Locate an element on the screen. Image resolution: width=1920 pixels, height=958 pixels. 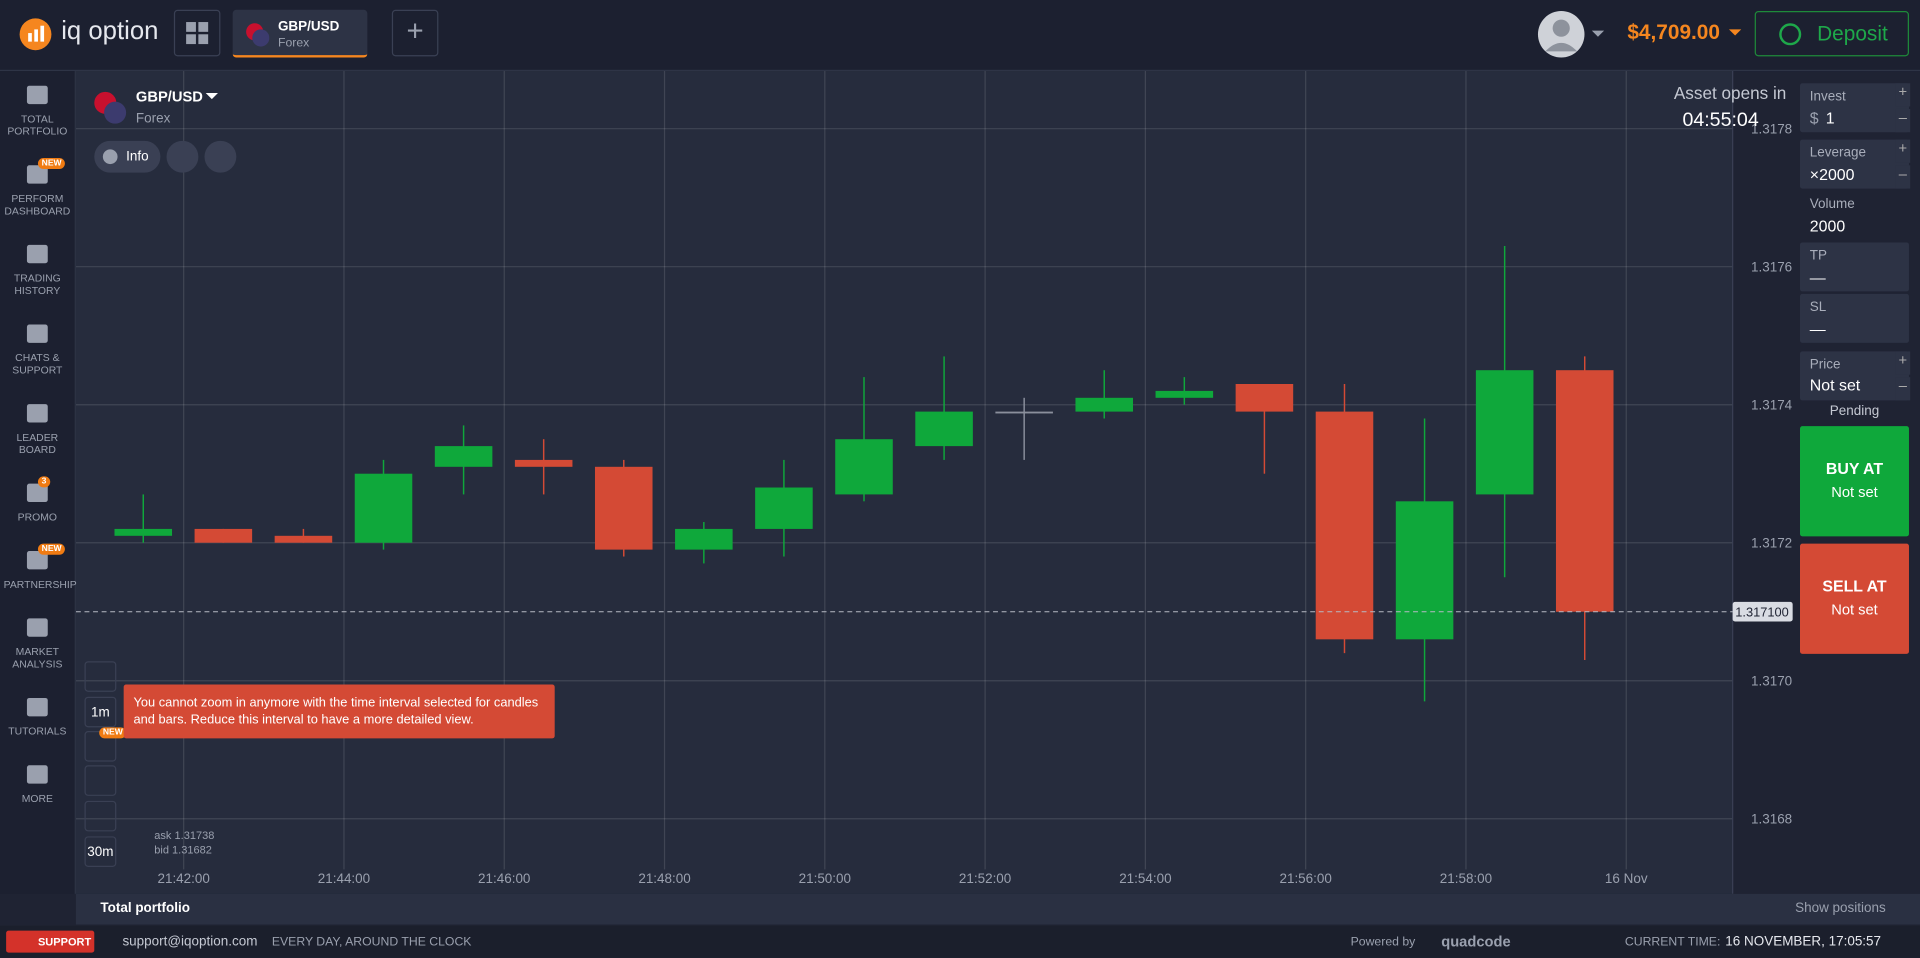
price-label: Price is located at coordinates (1825, 365).